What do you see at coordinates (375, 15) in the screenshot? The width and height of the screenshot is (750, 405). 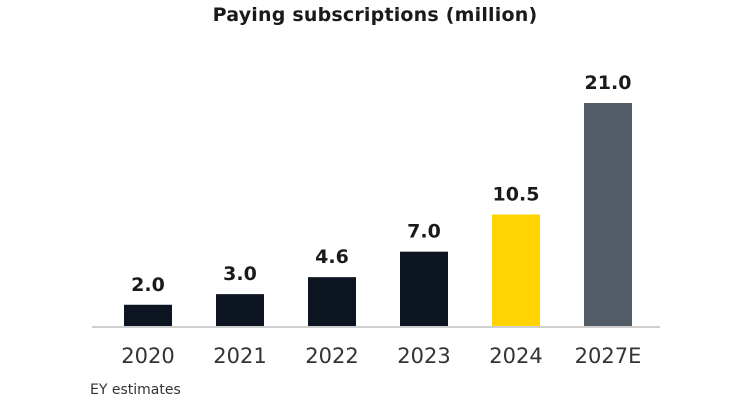 I see `chart-title: Paying subscriptions (million)` at bounding box center [375, 15].